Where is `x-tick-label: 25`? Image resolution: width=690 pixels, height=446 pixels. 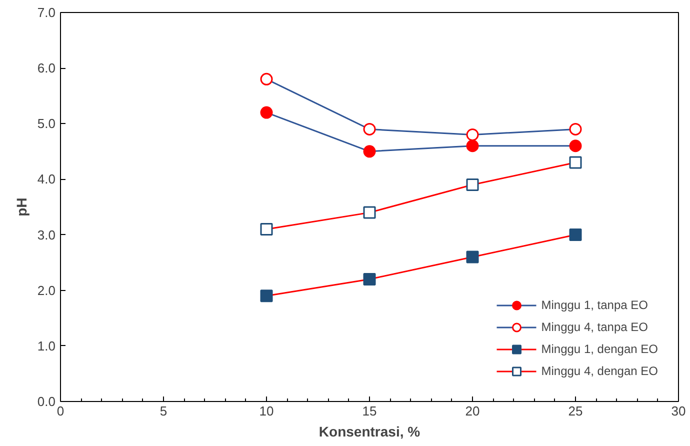 x-tick-label: 25 is located at coordinates (575, 411).